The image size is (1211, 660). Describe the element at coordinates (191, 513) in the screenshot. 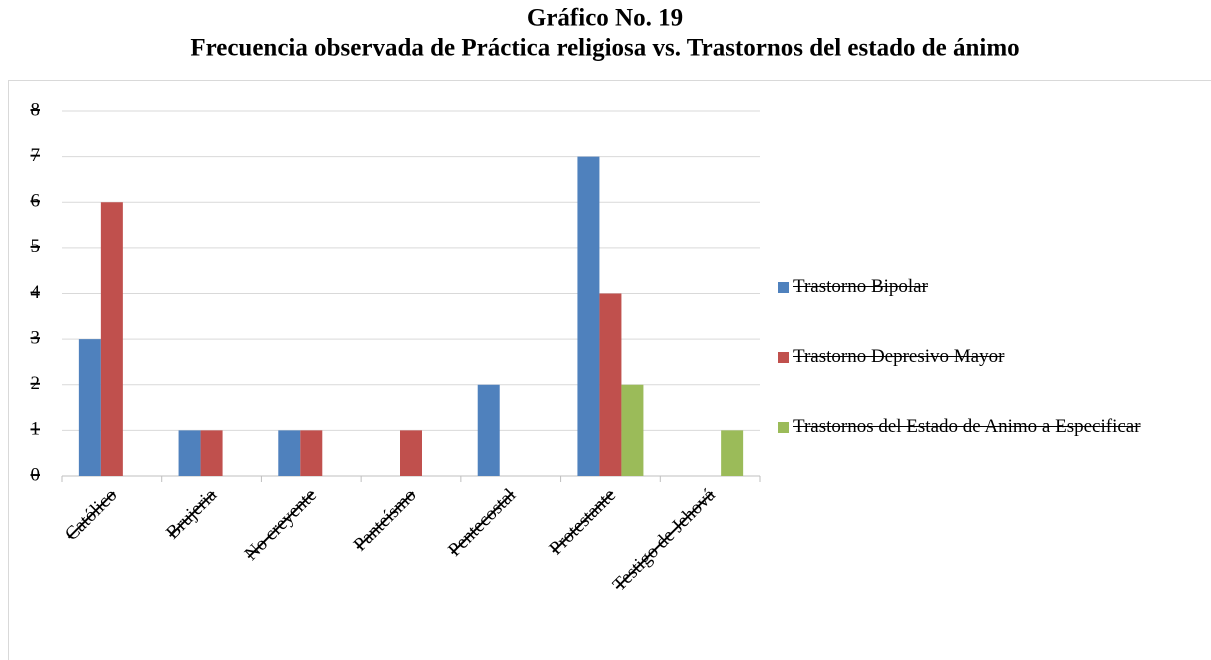

I see `x-tick-label: Brujeria` at that location.